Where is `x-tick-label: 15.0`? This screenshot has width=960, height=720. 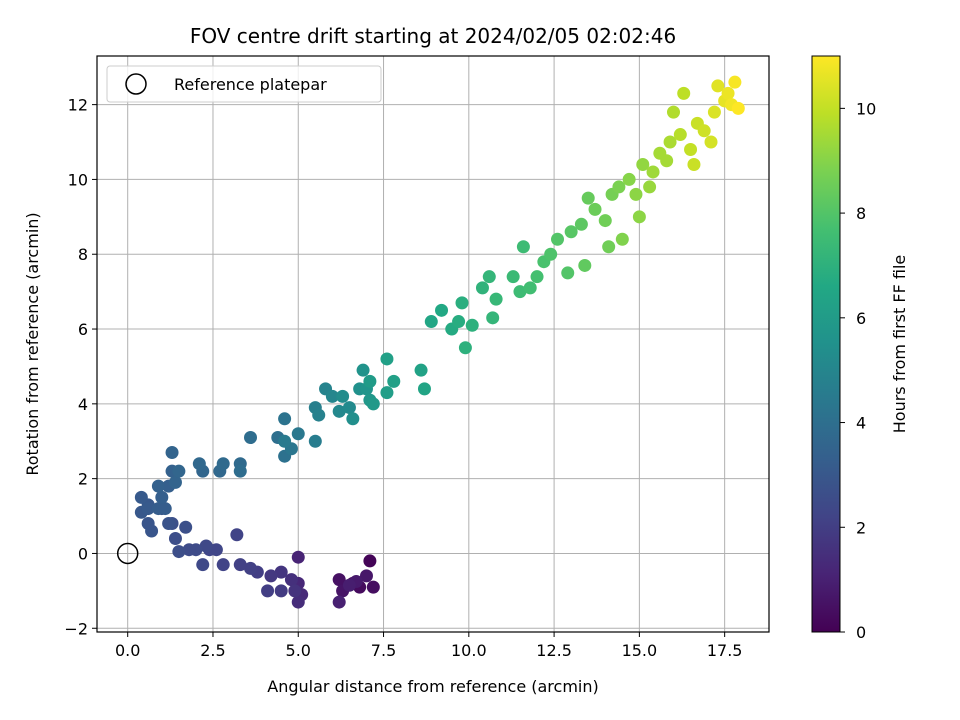 x-tick-label: 15.0 is located at coordinates (640, 650).